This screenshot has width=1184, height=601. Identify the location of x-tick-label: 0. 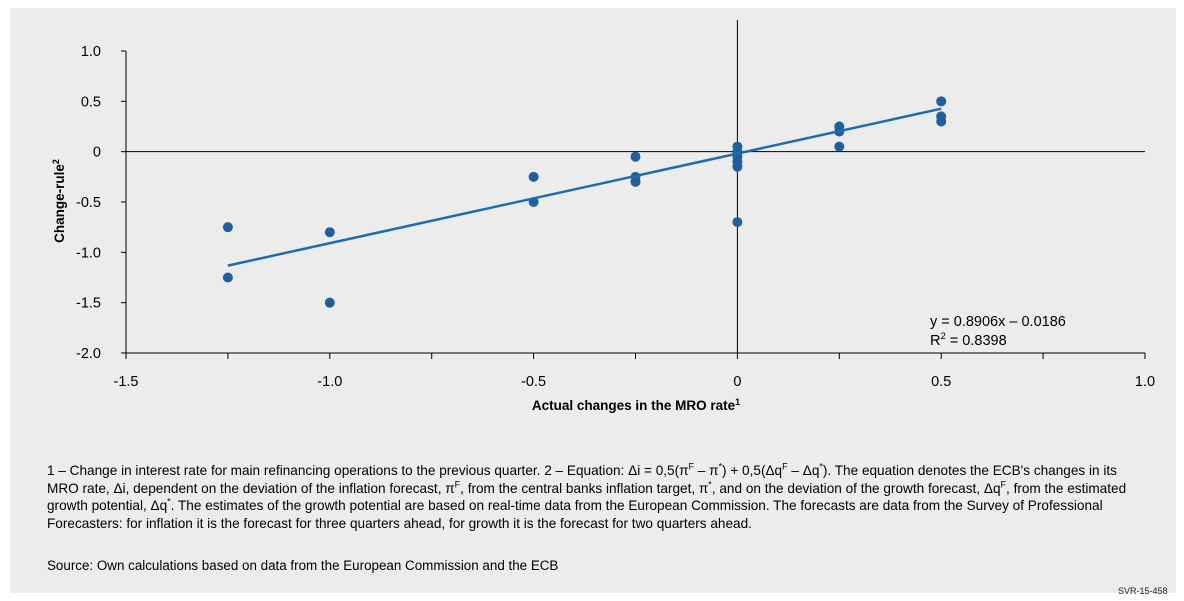
(737, 382).